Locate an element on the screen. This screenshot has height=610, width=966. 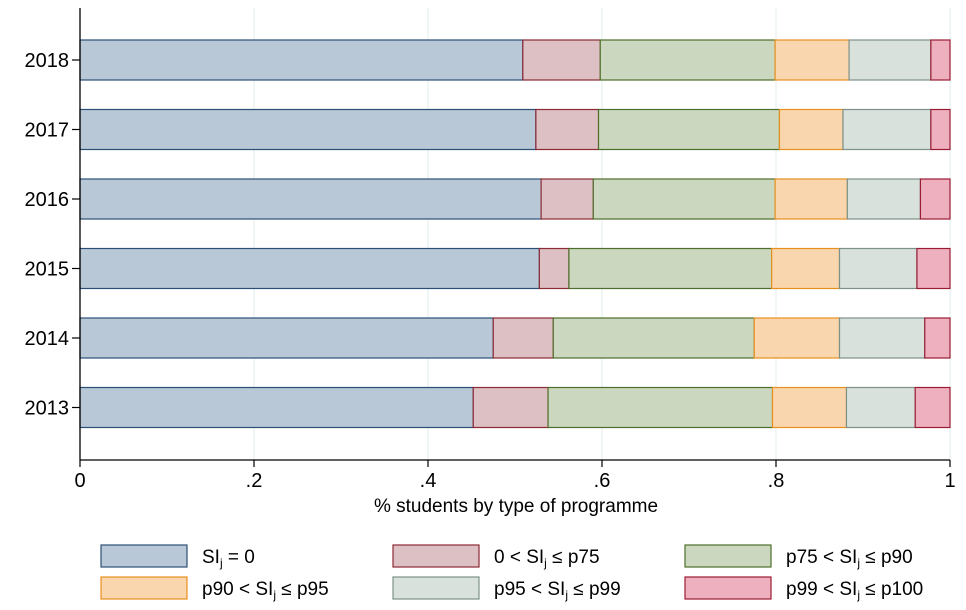
legend-item: p95 < SIj ≤ p99 is located at coordinates (506, 589).